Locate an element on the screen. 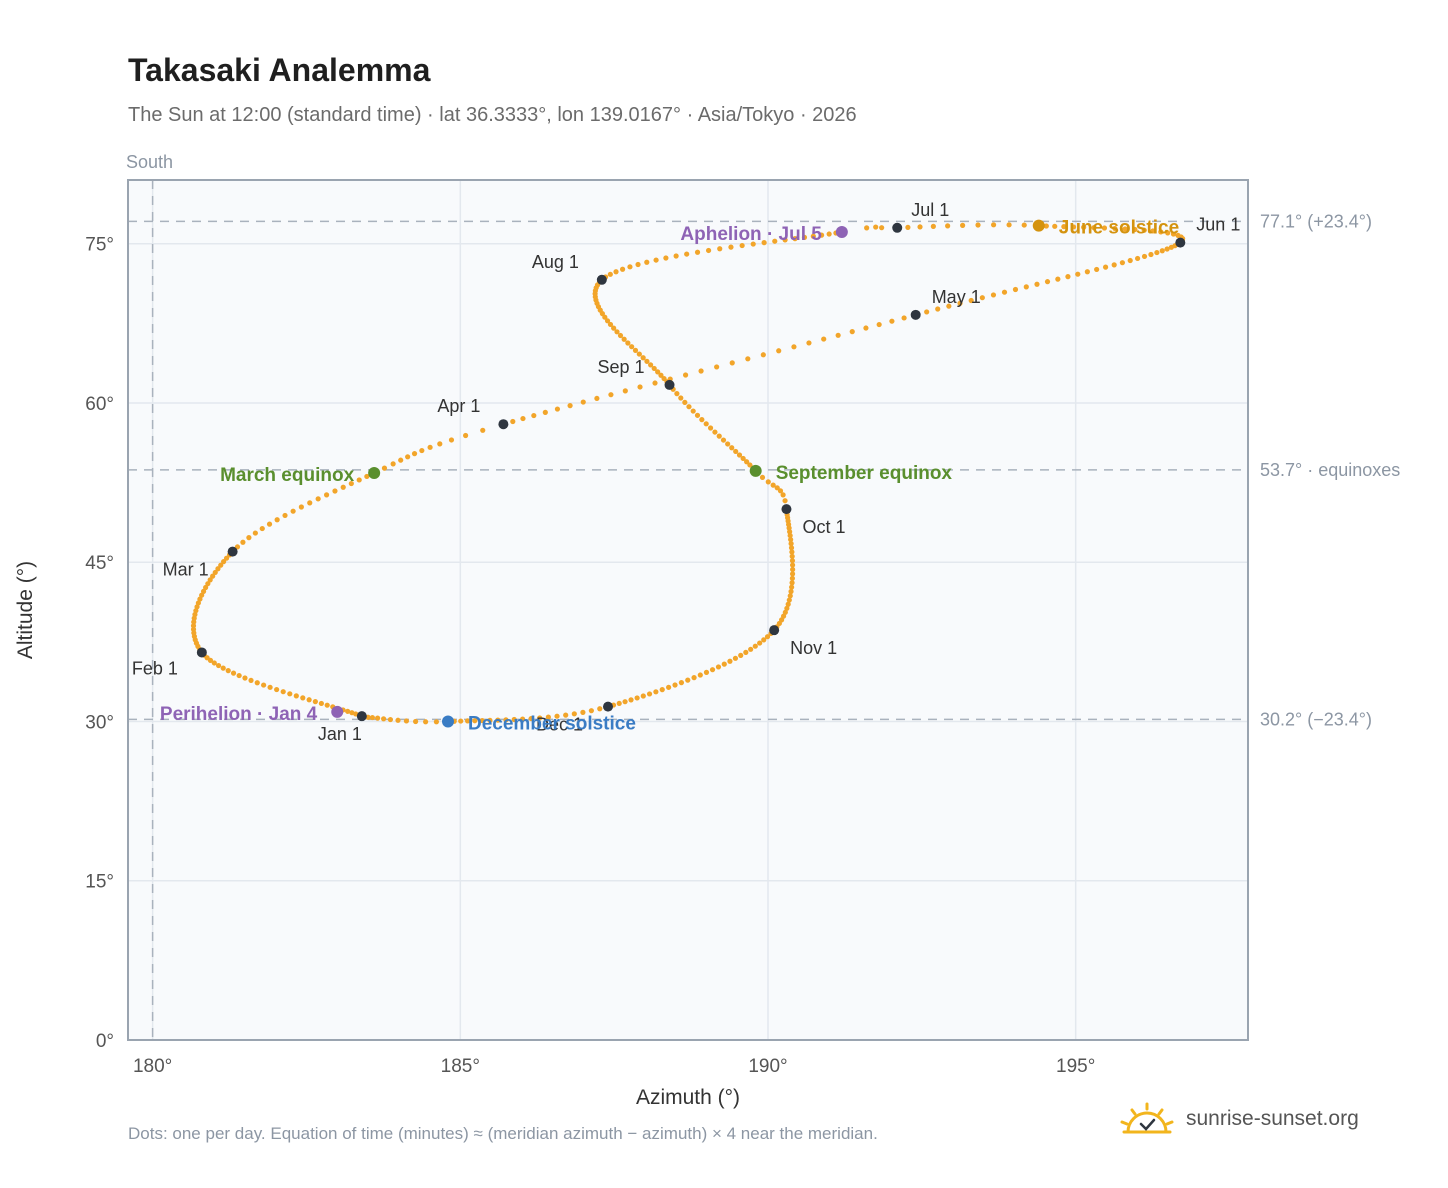 The image size is (1448, 1188). event-label: June solstice is located at coordinates (1119, 228).